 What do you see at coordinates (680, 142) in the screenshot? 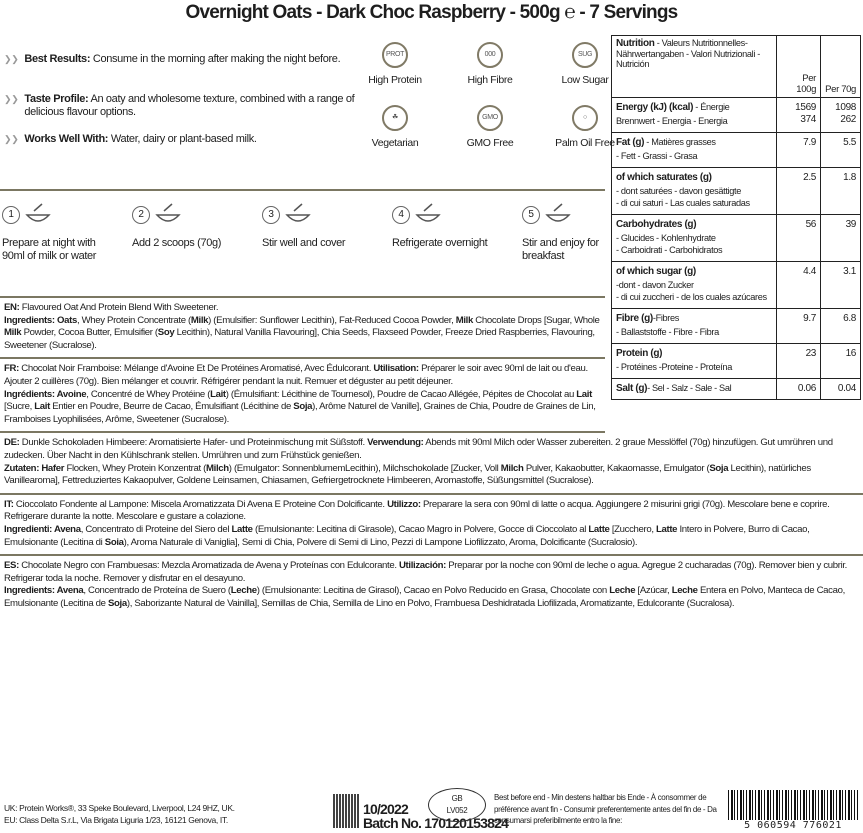
I see `nutrient-label-fr: - Matières grasses` at bounding box center [680, 142].